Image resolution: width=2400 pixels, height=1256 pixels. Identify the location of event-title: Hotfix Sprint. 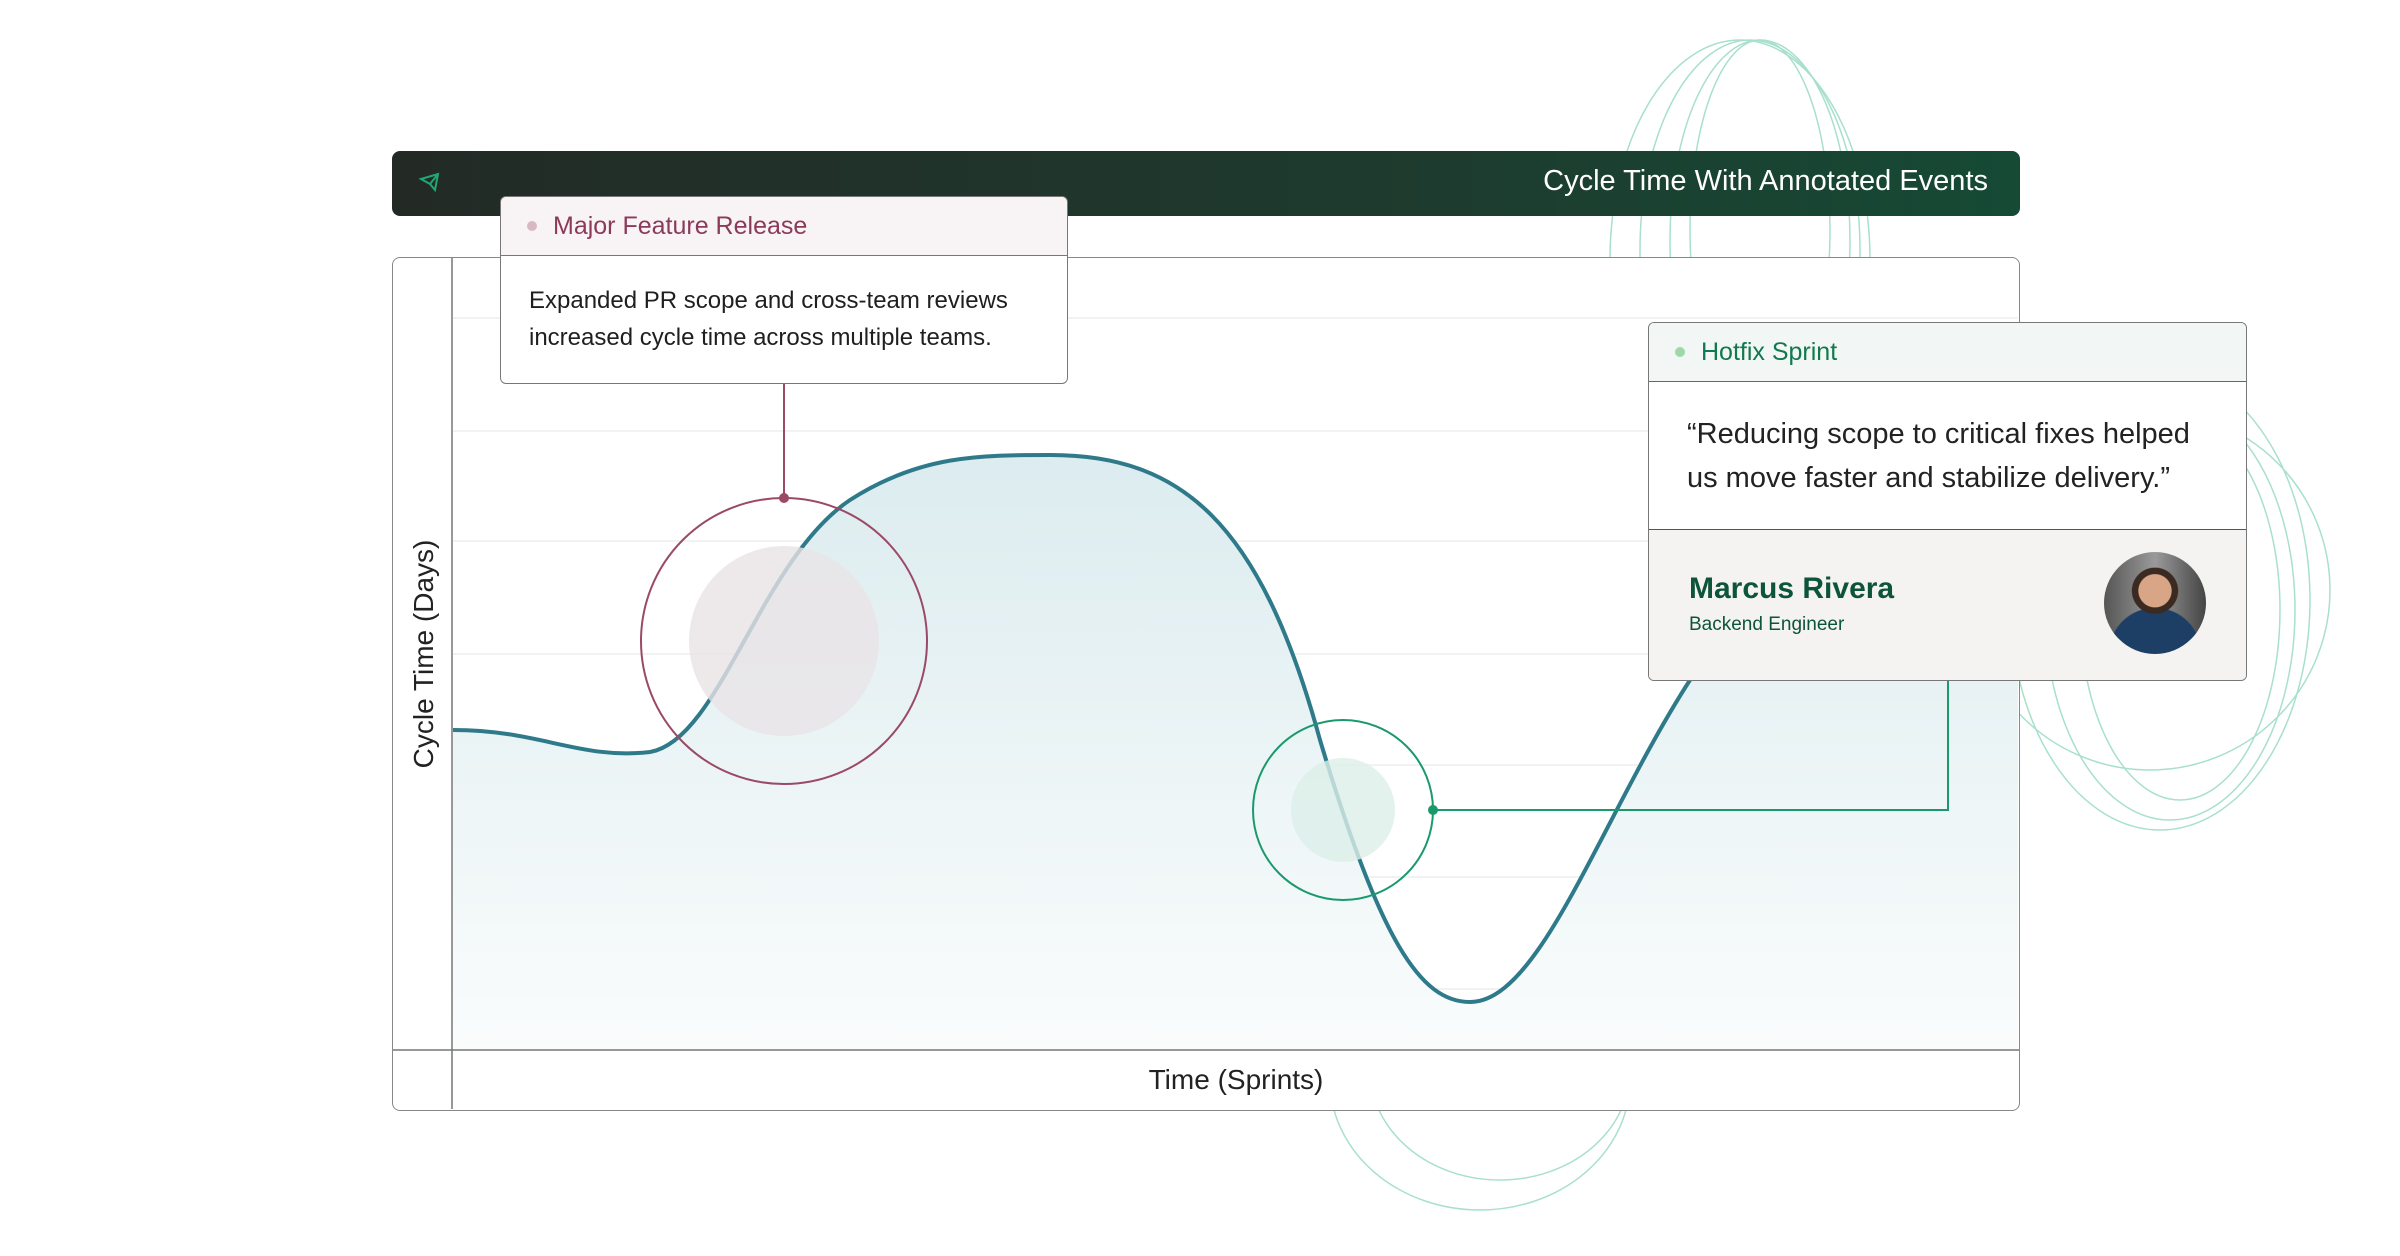
(1769, 351).